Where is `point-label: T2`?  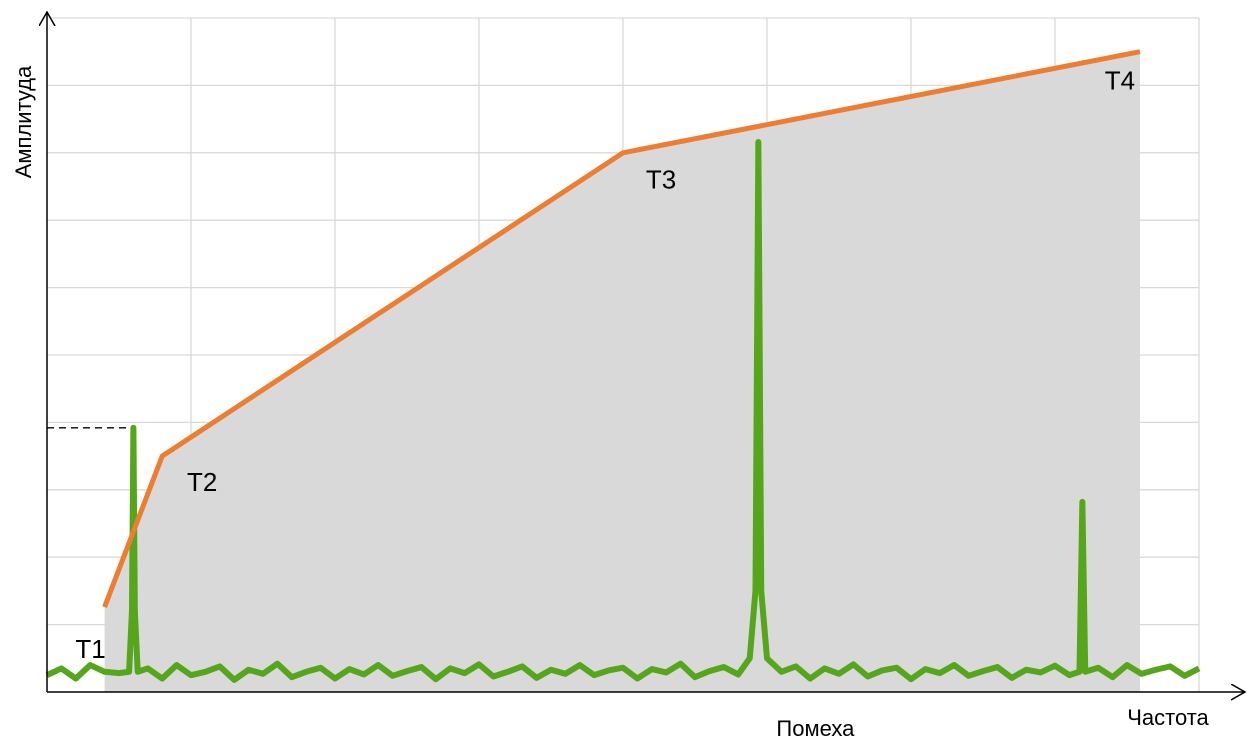
point-label: T2 is located at coordinates (202, 482).